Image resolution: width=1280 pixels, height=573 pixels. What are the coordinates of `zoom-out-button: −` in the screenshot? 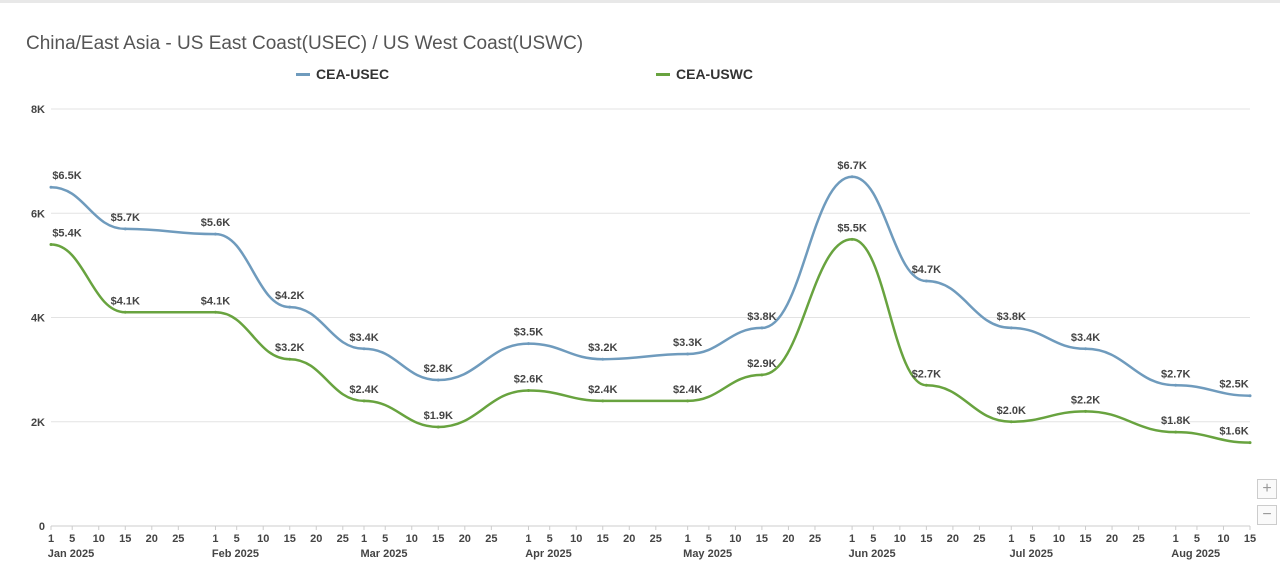 It's located at (1267, 515).